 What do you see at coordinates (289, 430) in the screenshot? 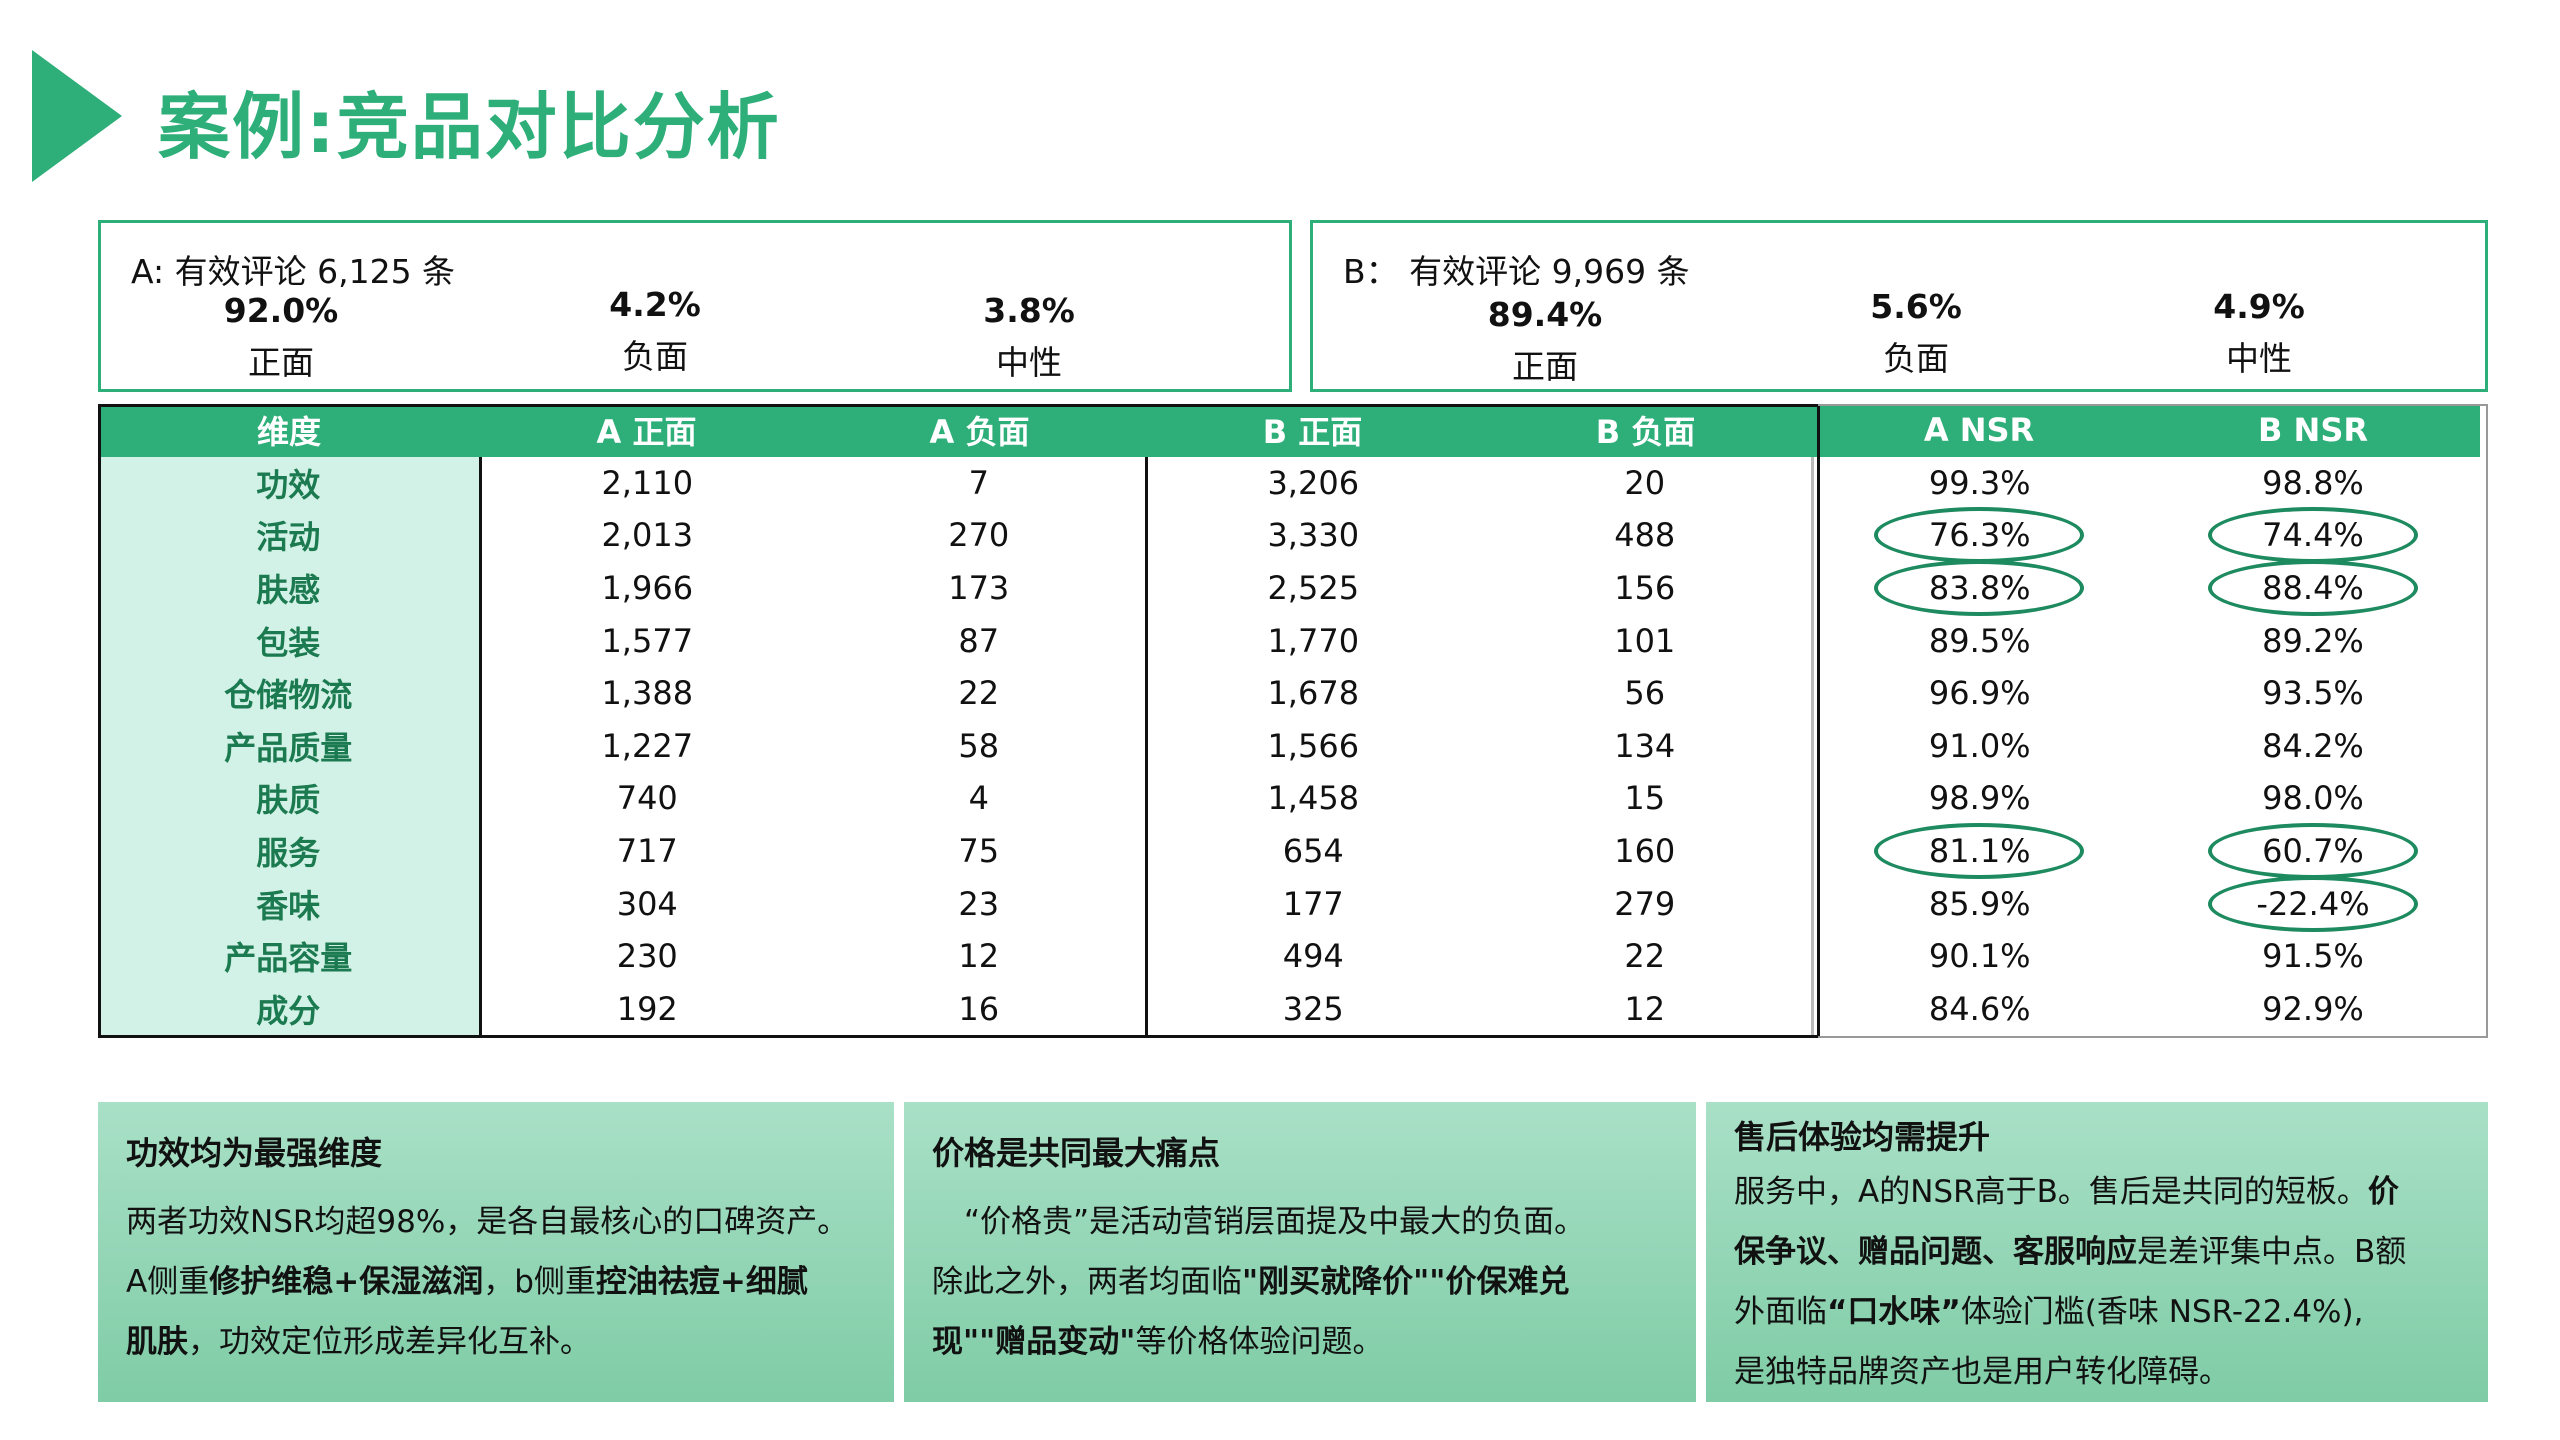
I see `header-dimension: 维度` at bounding box center [289, 430].